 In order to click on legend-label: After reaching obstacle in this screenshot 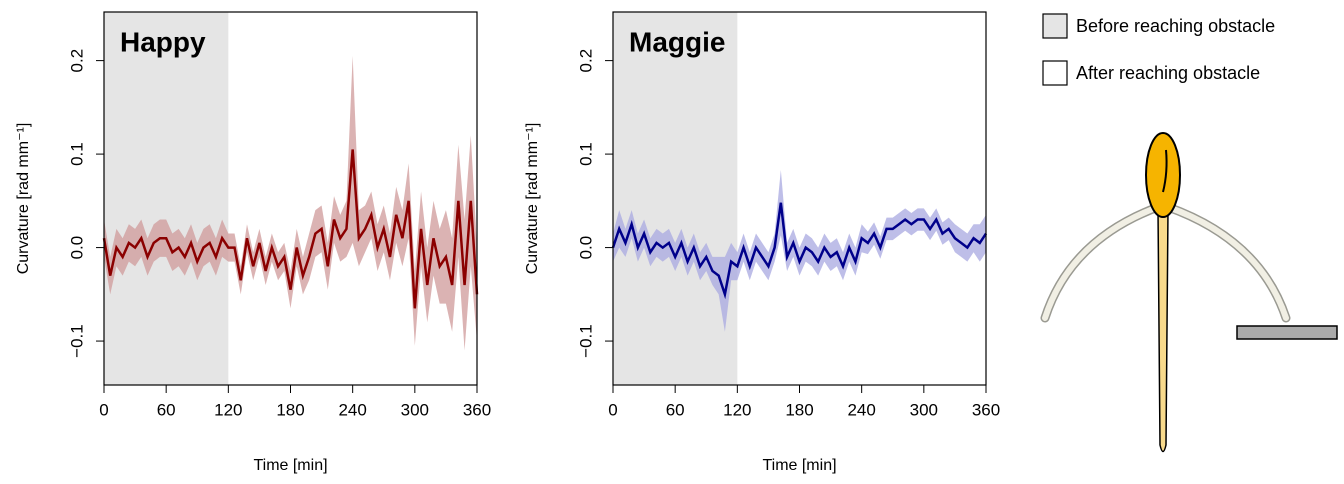, I will do `click(1168, 73)`.